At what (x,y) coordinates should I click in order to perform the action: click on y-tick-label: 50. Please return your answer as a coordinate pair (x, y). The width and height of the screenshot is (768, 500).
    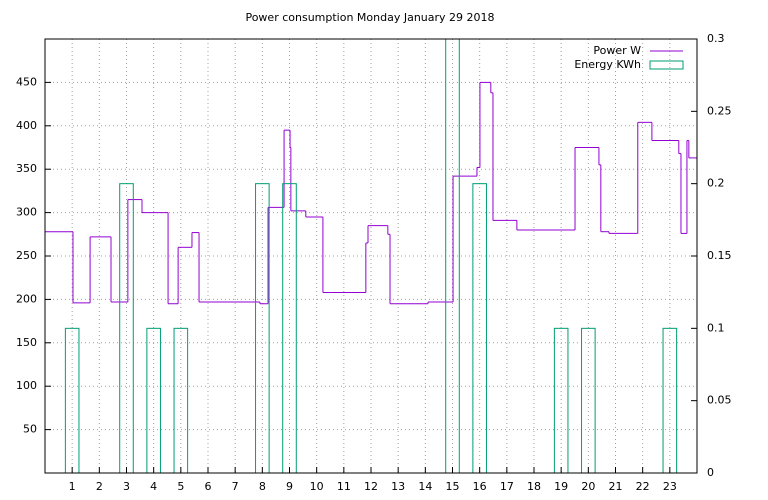
    Looking at the image, I should click on (30, 429).